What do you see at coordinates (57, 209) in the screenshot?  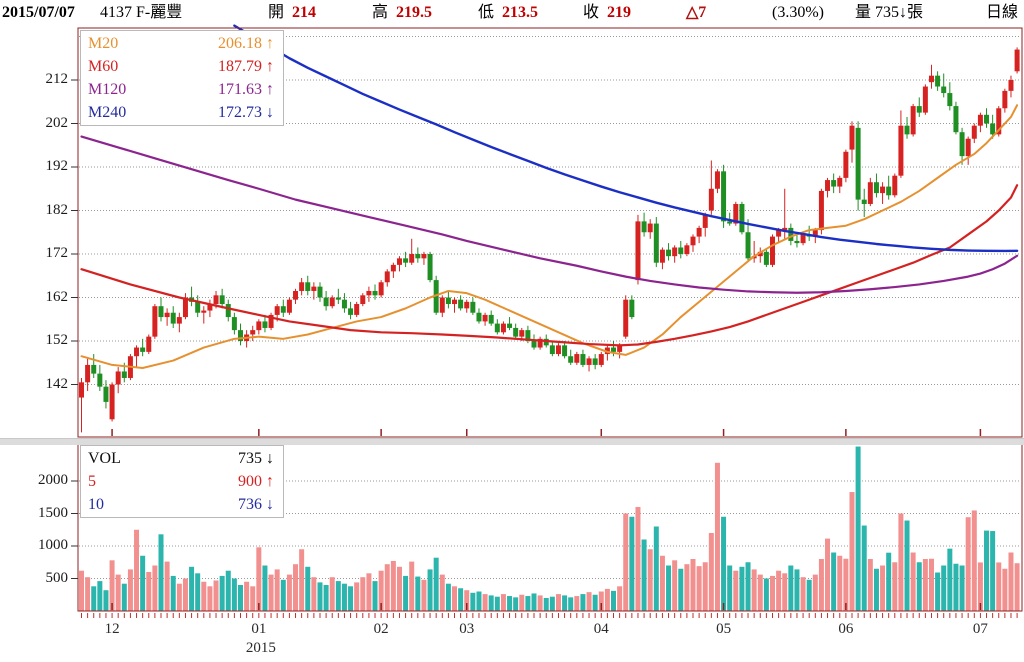 I see `price-axis-label: 182` at bounding box center [57, 209].